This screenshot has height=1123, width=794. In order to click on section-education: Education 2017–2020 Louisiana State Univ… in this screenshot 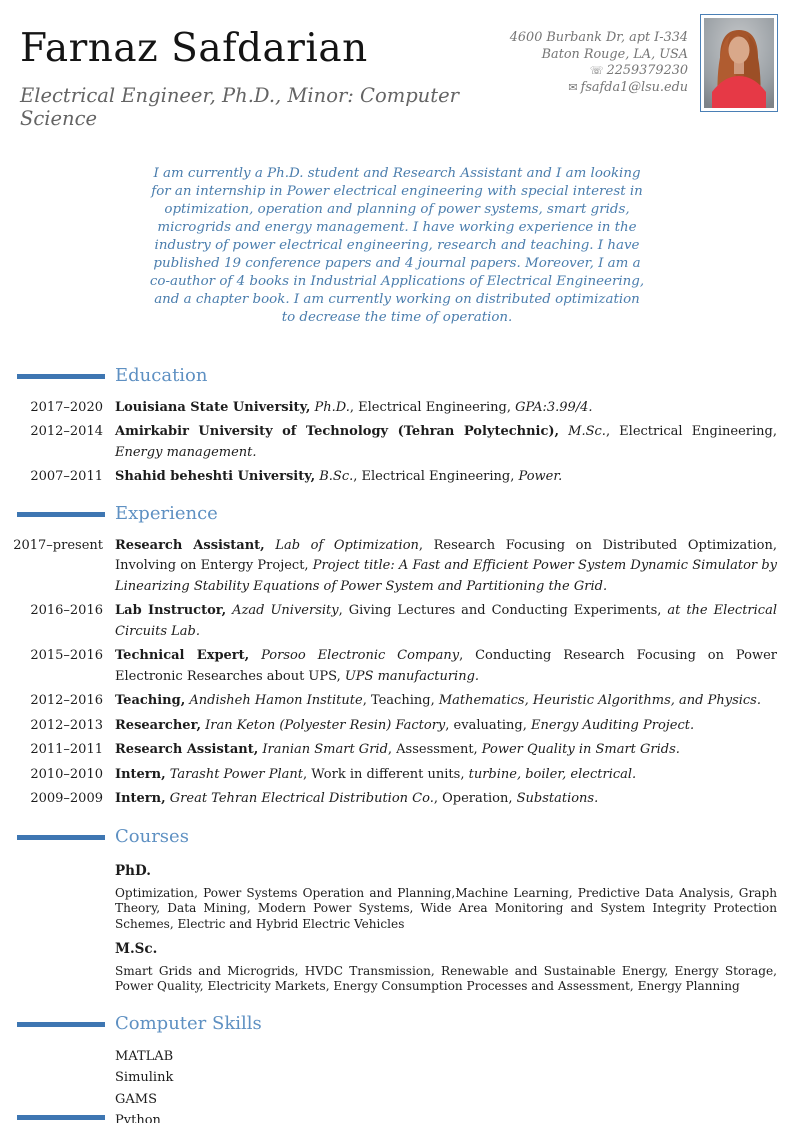, I will do `click(397, 426)`.